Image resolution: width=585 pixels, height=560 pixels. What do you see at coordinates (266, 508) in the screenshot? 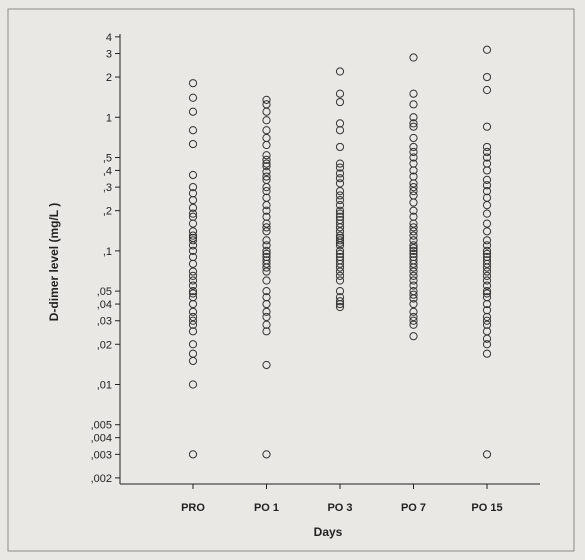
I see `x-tick-label: PO 1` at bounding box center [266, 508].